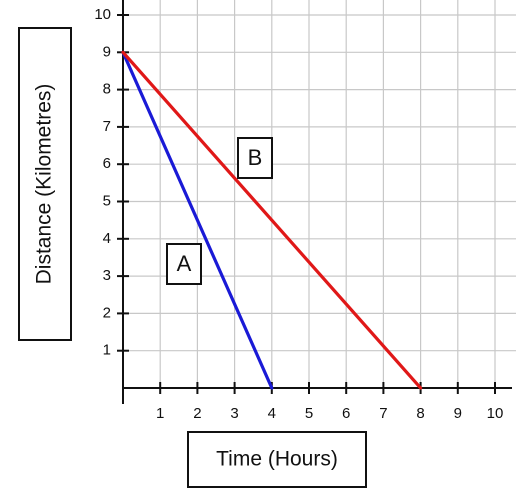 The height and width of the screenshot is (500, 516). I want to click on y-tick-label: 5, so click(107, 200).